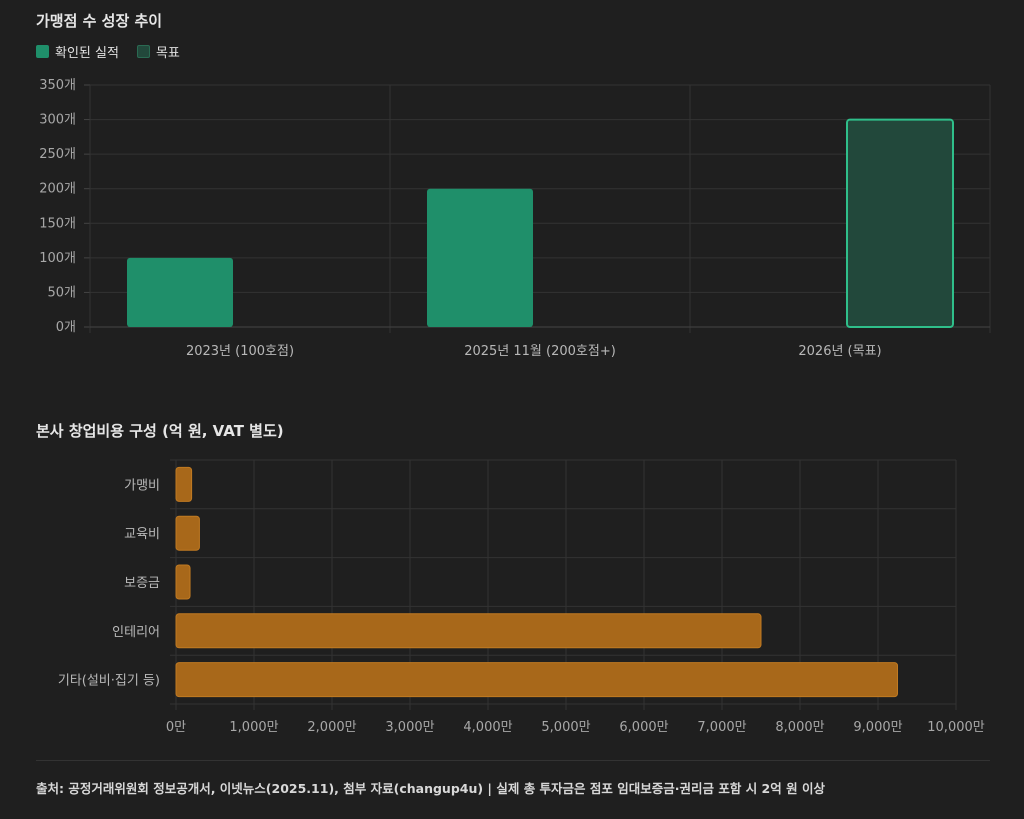 This screenshot has width=1024, height=819. Describe the element at coordinates (66, 327) in the screenshot. I see `y-tick-label: 0개` at that location.